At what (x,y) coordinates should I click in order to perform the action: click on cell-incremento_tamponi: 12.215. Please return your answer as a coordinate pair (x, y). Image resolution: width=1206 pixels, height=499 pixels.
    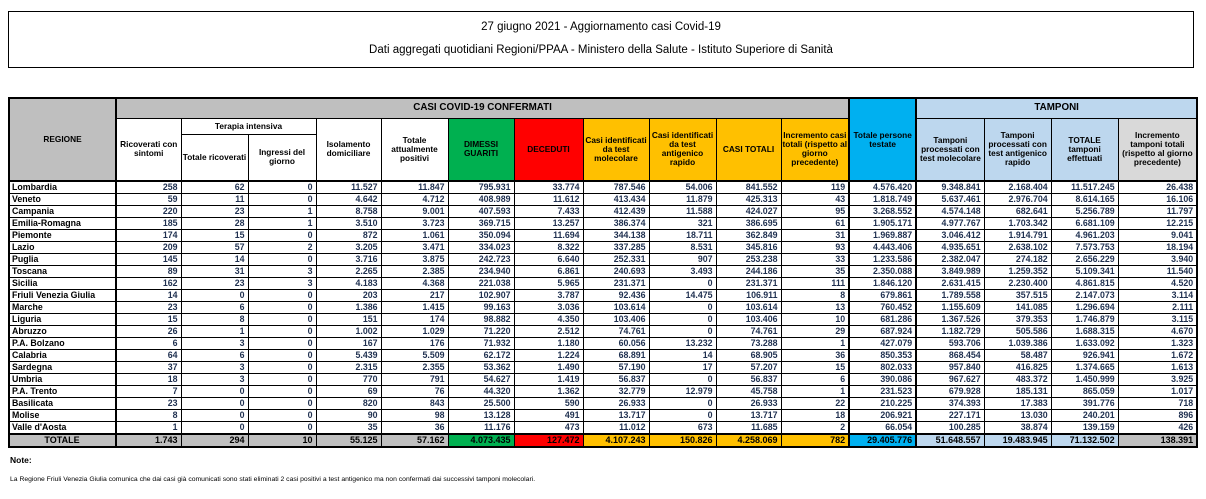
    Looking at the image, I should click on (1157, 223).